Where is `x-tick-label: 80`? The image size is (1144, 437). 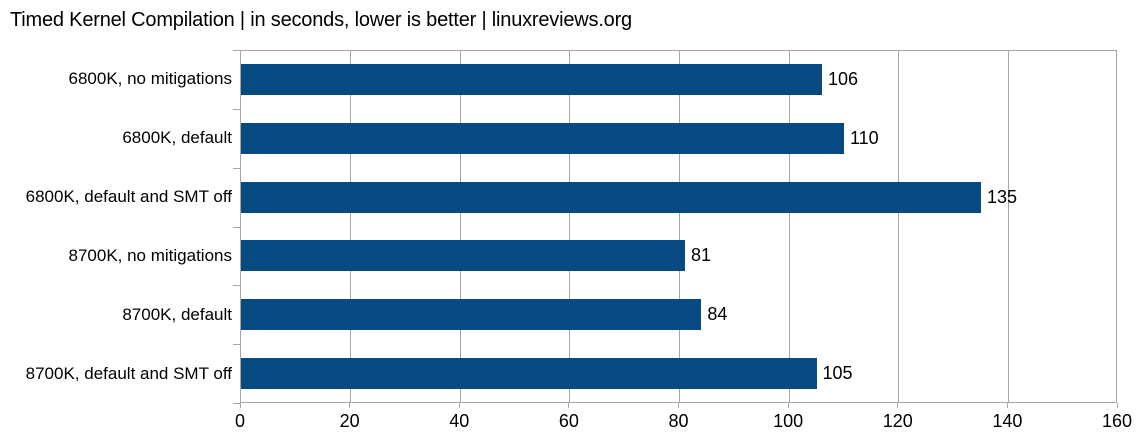
x-tick-label: 80 is located at coordinates (678, 421).